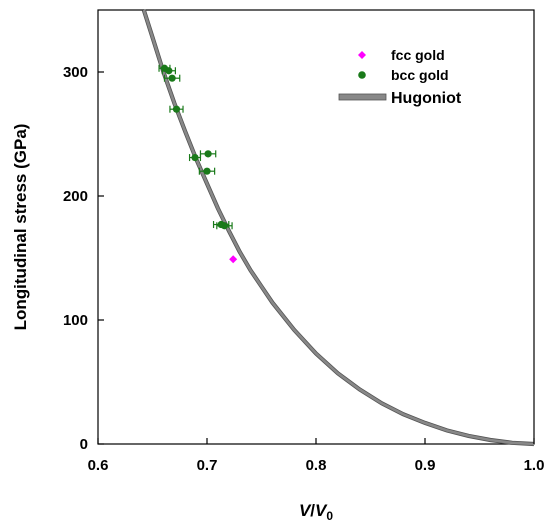 This screenshot has height=527, width=548. Describe the element at coordinates (316, 456) in the screenshot. I see `x-axis: 0.6 0.7 0.8 0.9 1.0` at that location.